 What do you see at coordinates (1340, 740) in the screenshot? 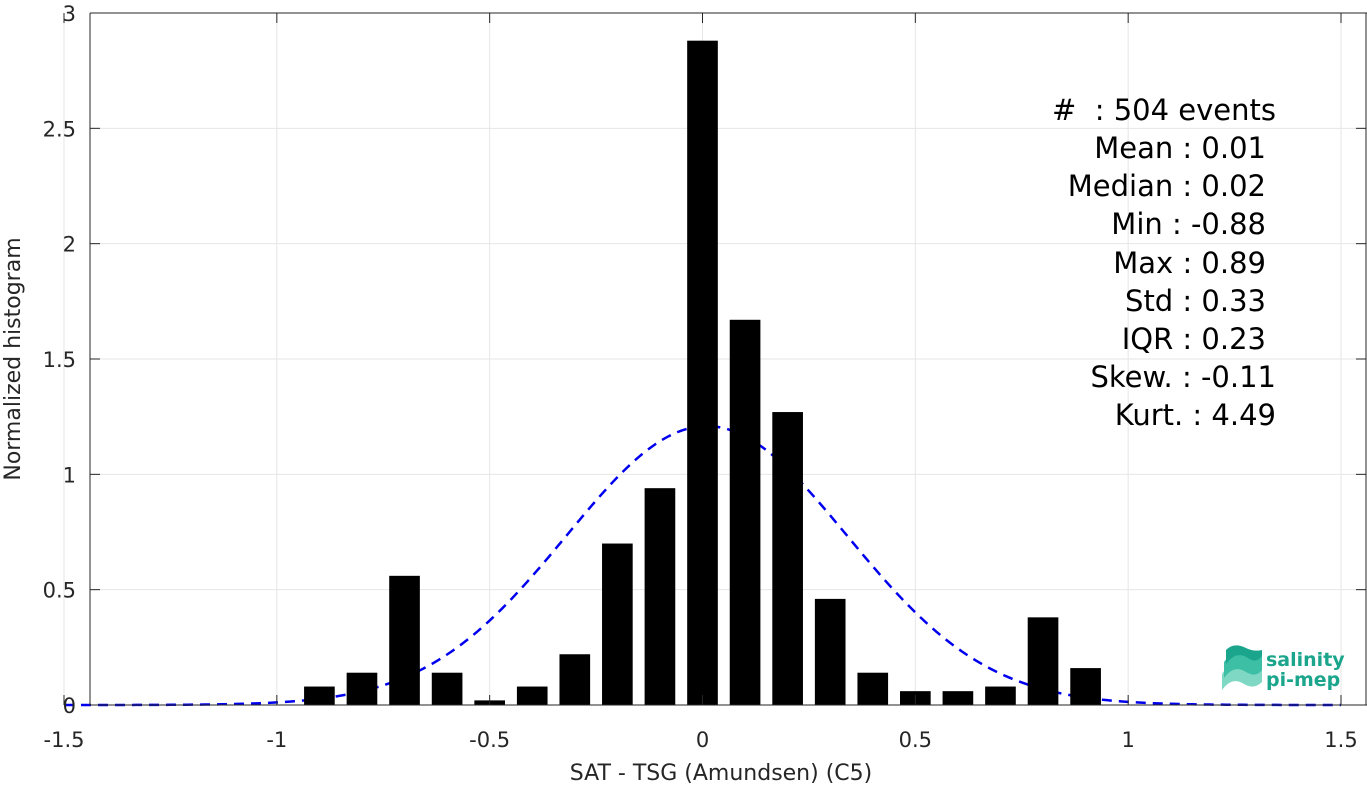
I see `x-tick-label: 1.5` at bounding box center [1340, 740].